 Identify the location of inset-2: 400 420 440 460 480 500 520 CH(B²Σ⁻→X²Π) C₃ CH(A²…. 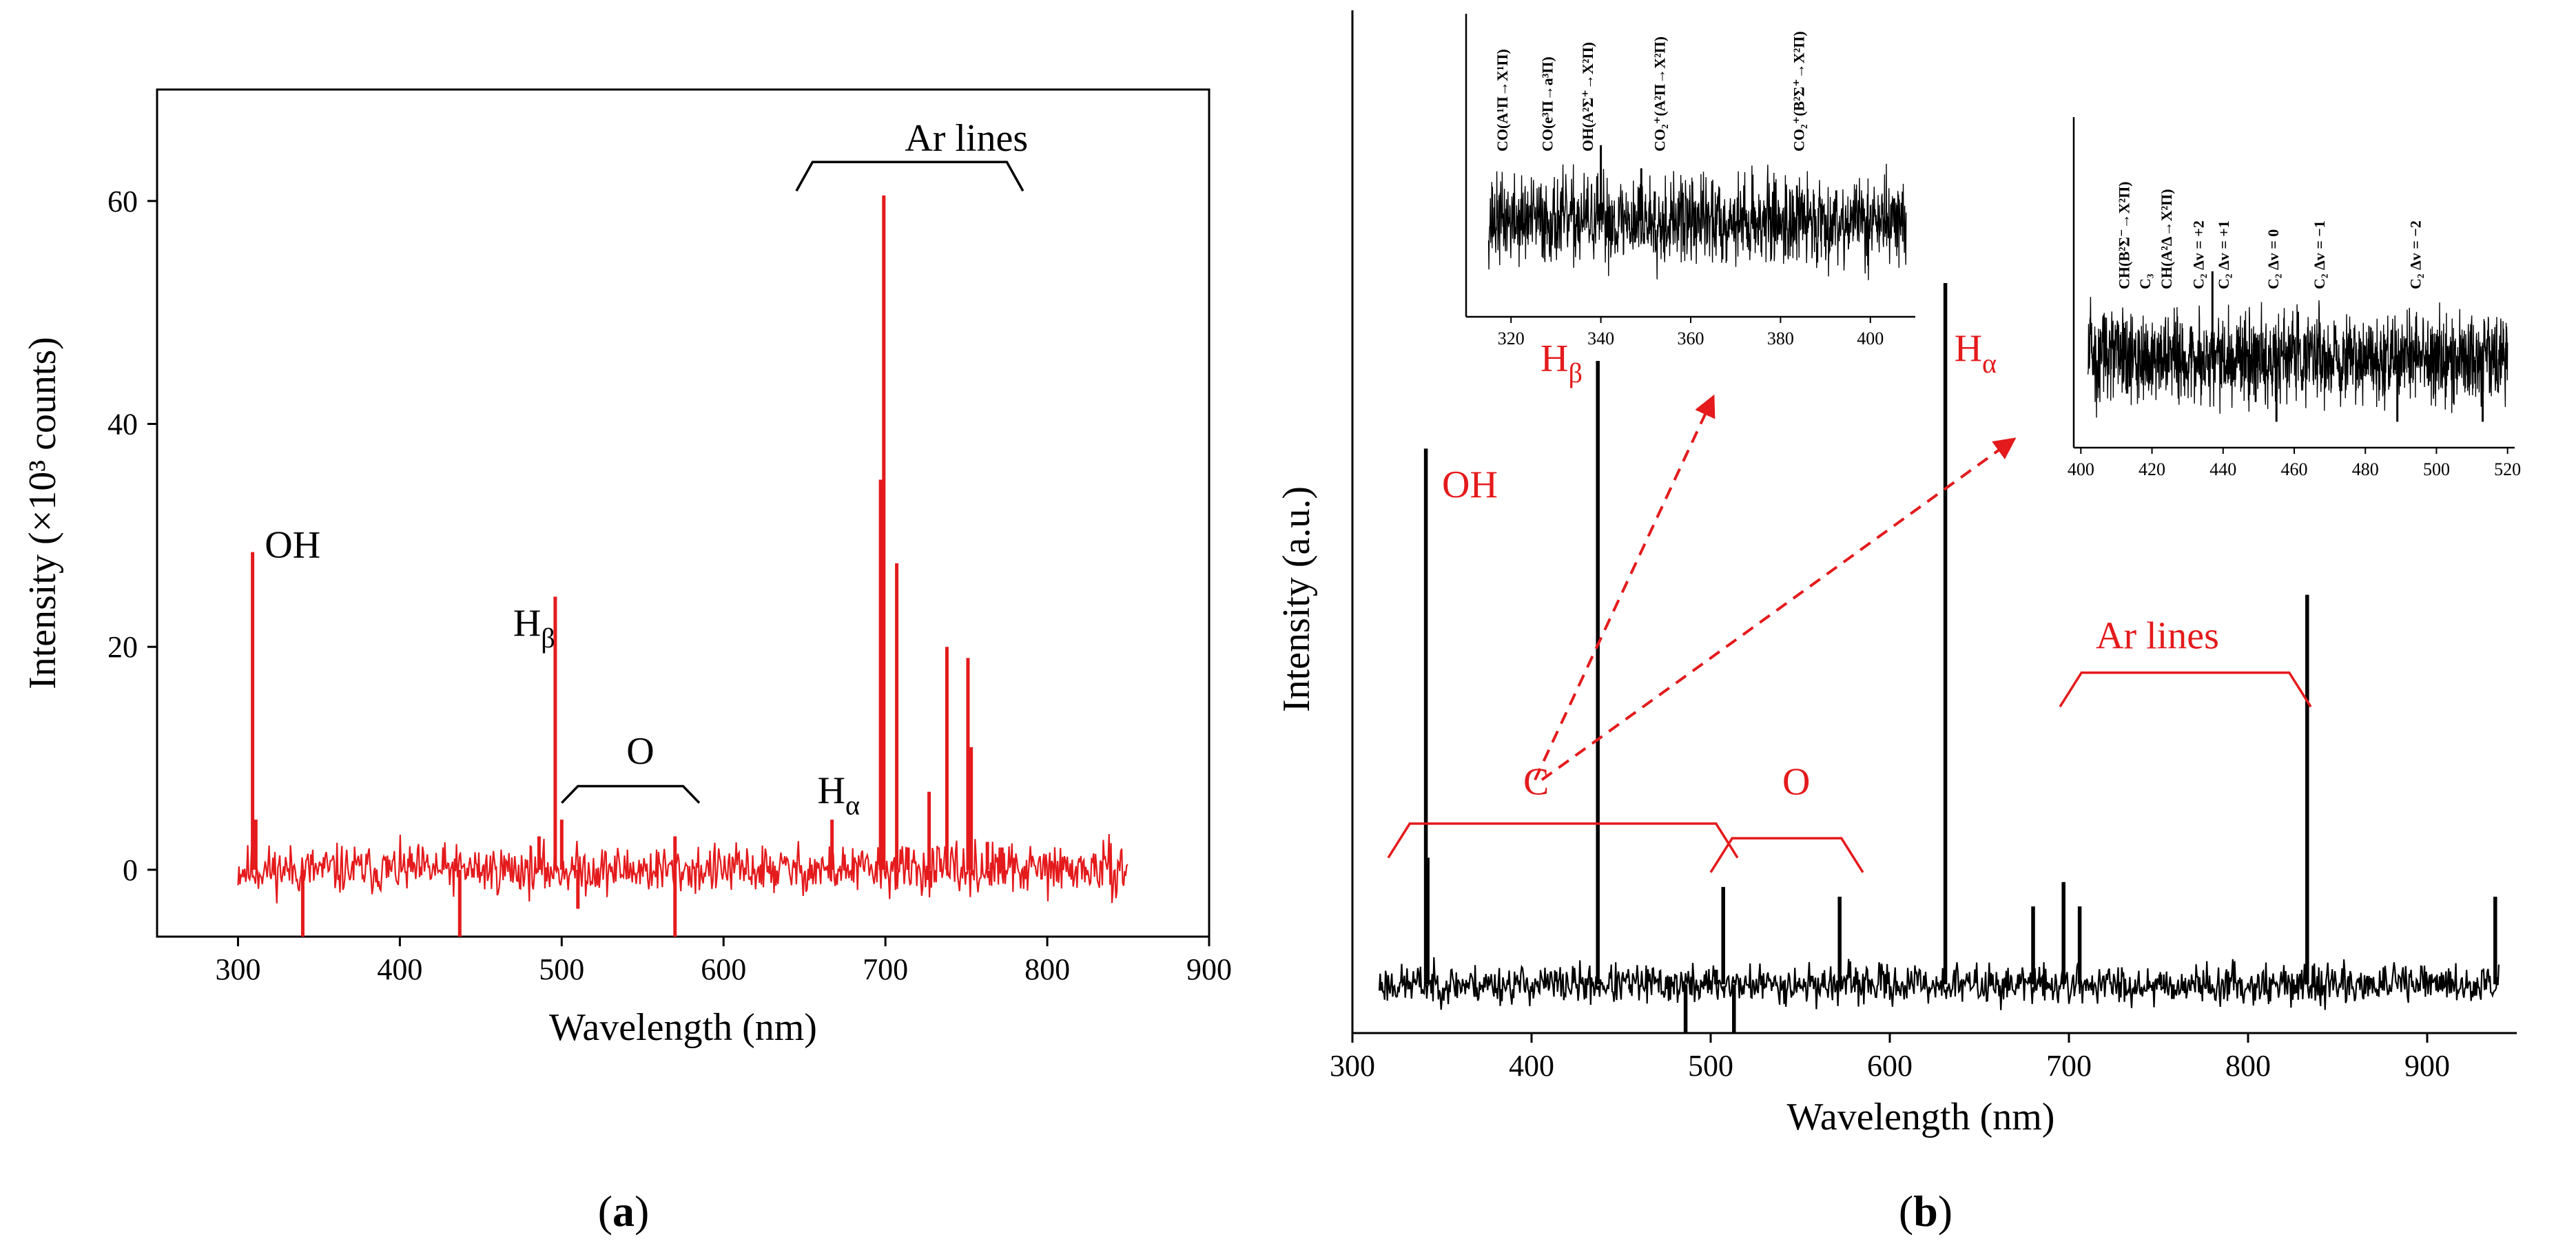
(2294, 298).